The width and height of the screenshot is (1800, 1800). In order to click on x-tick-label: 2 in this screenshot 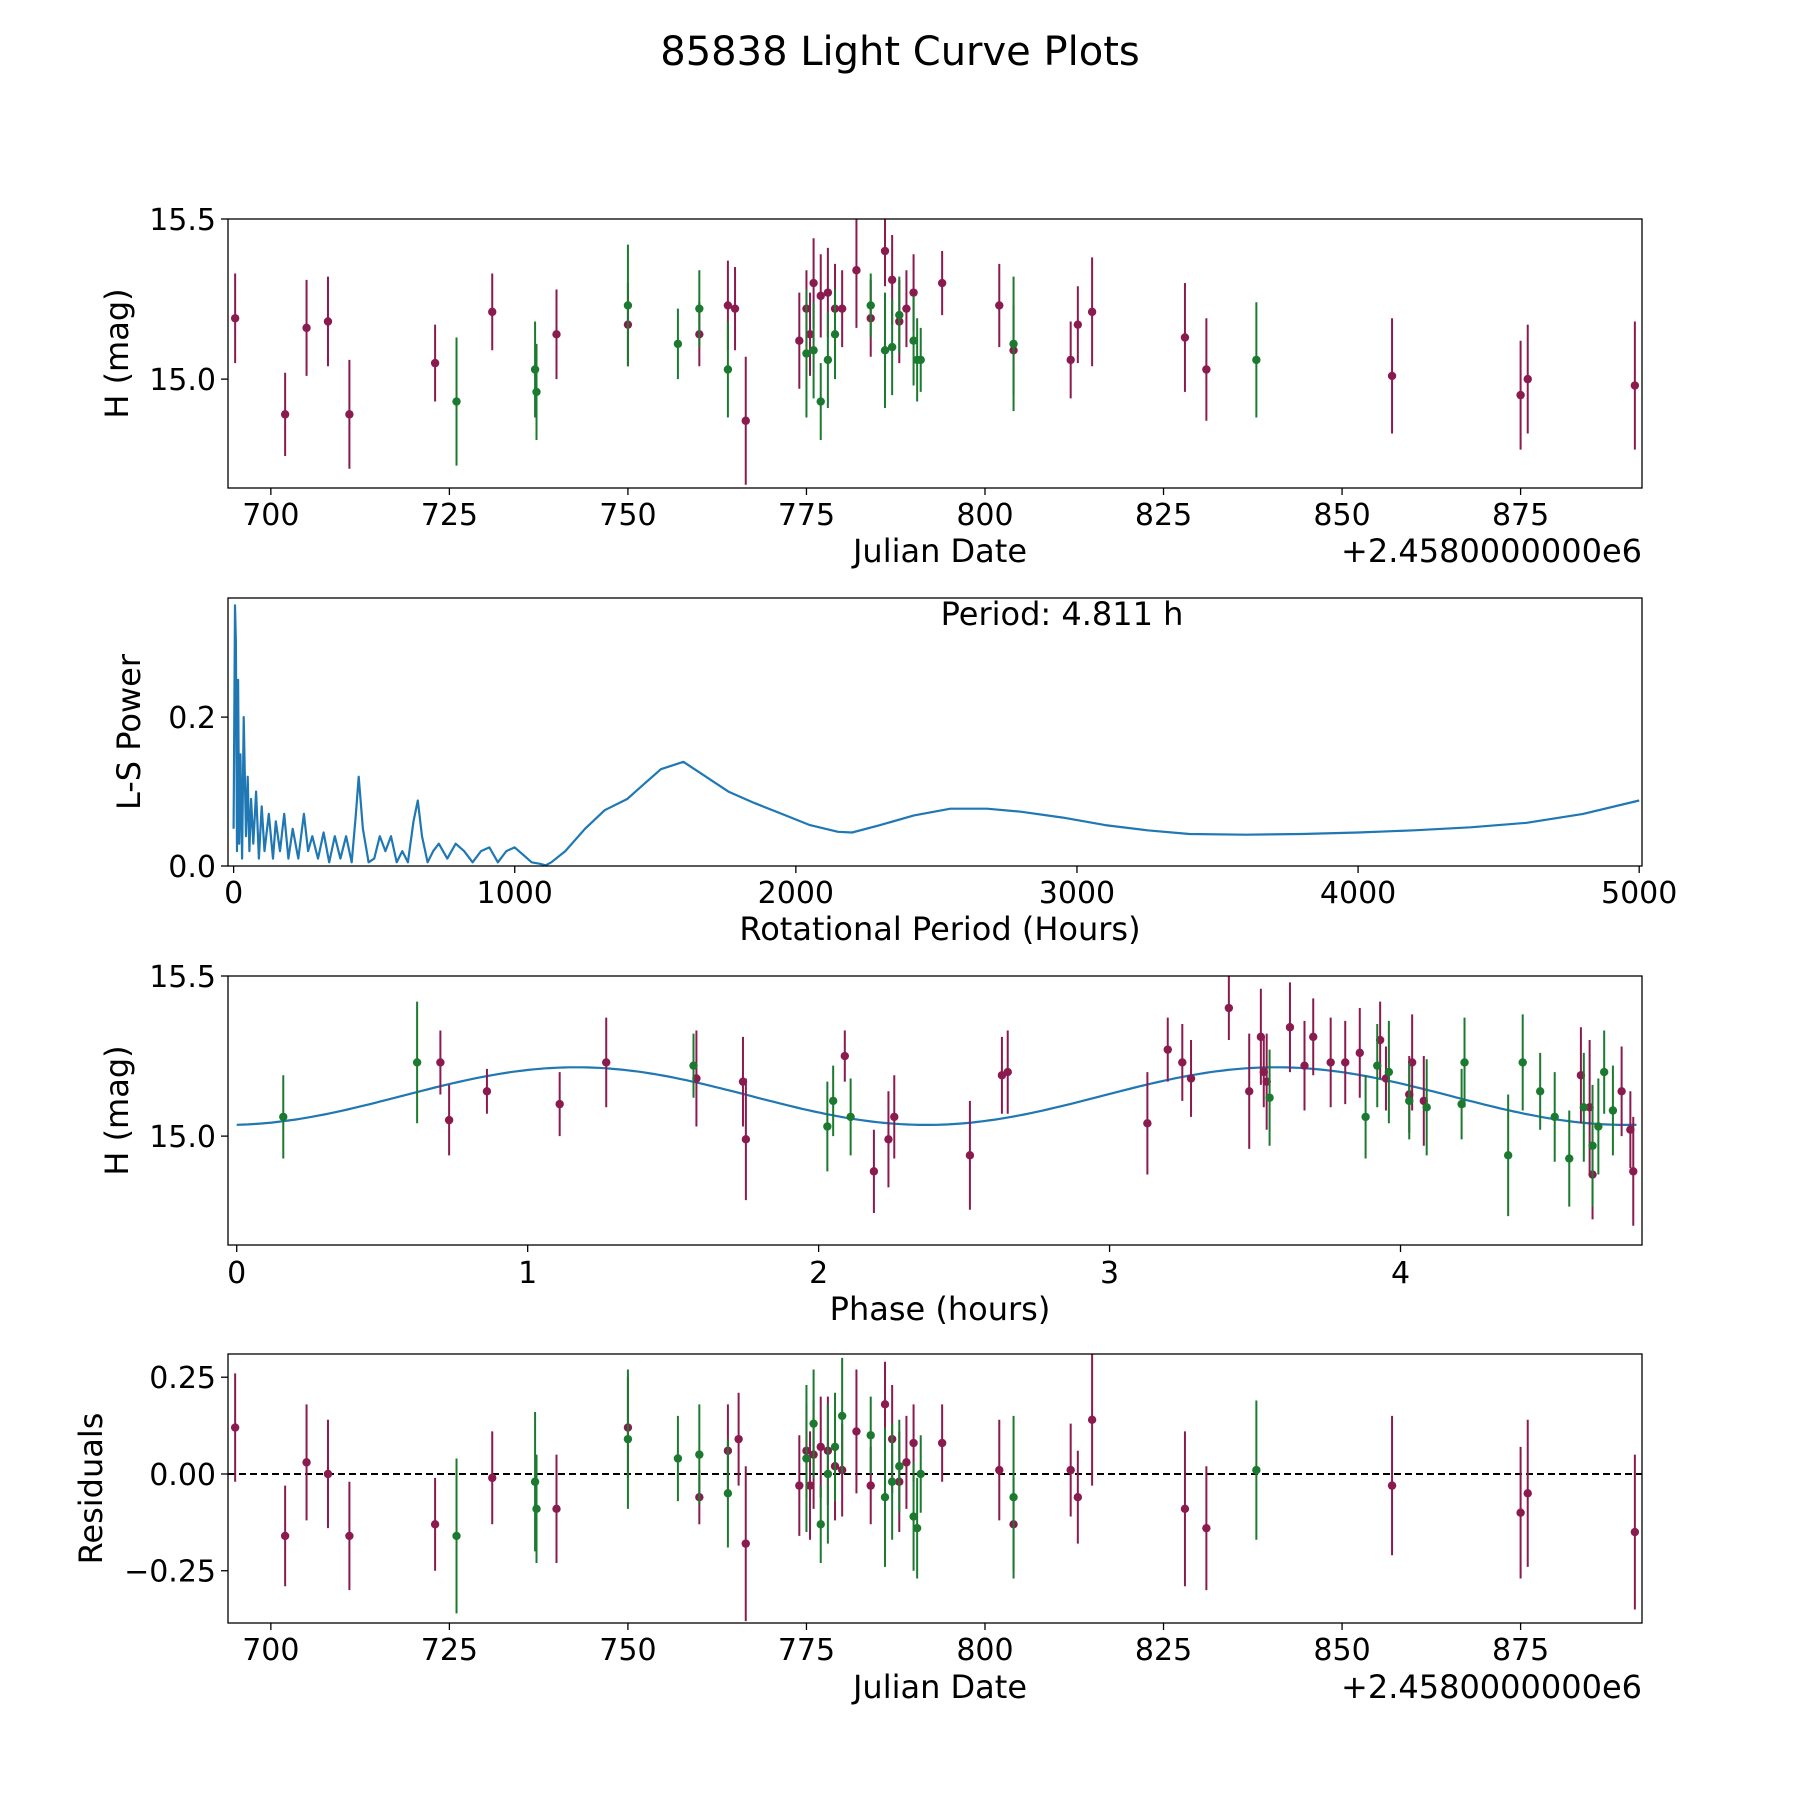, I will do `click(818, 1273)`.